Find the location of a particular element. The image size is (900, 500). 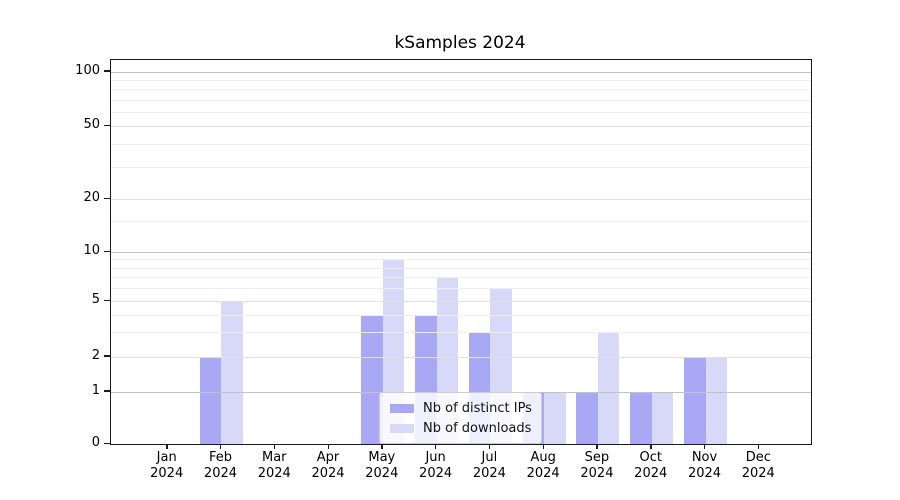

bar-distinct-ips-sep is located at coordinates (587, 417).